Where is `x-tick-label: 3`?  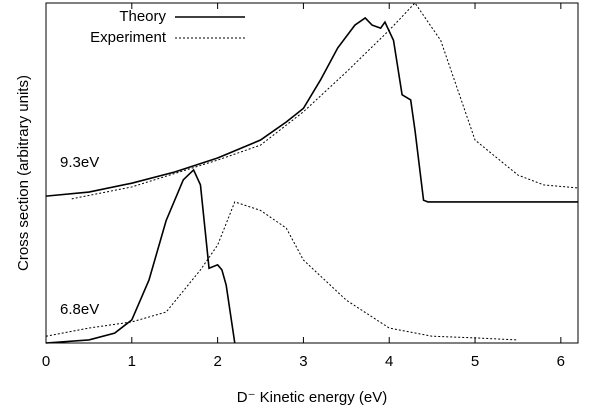 x-tick-label: 3 is located at coordinates (303, 361).